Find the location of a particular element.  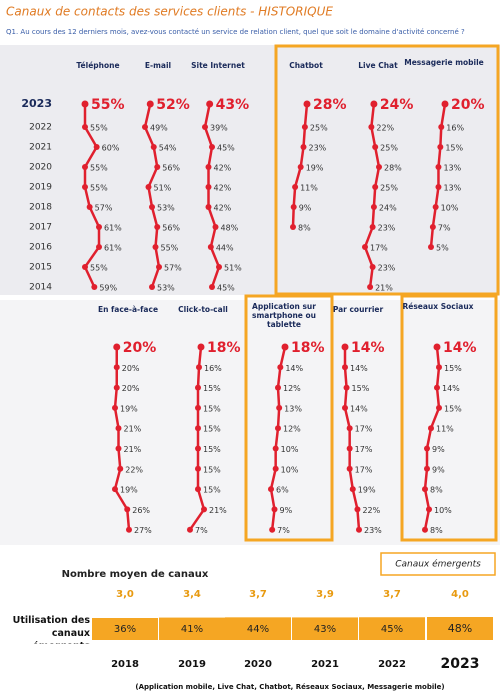

year-label: 2018 is located at coordinates (125, 664).